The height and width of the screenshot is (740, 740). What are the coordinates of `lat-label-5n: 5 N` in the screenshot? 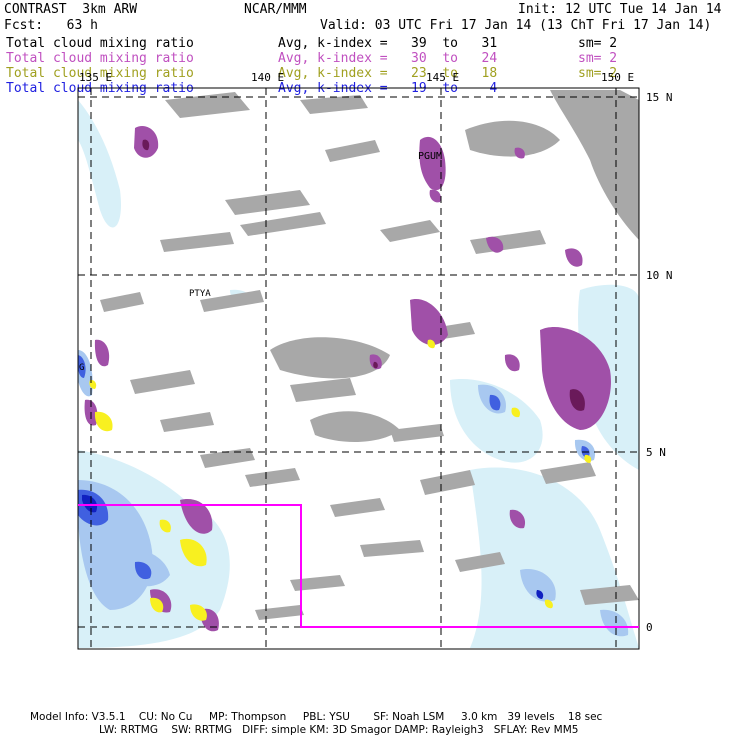 It's located at (656, 452).